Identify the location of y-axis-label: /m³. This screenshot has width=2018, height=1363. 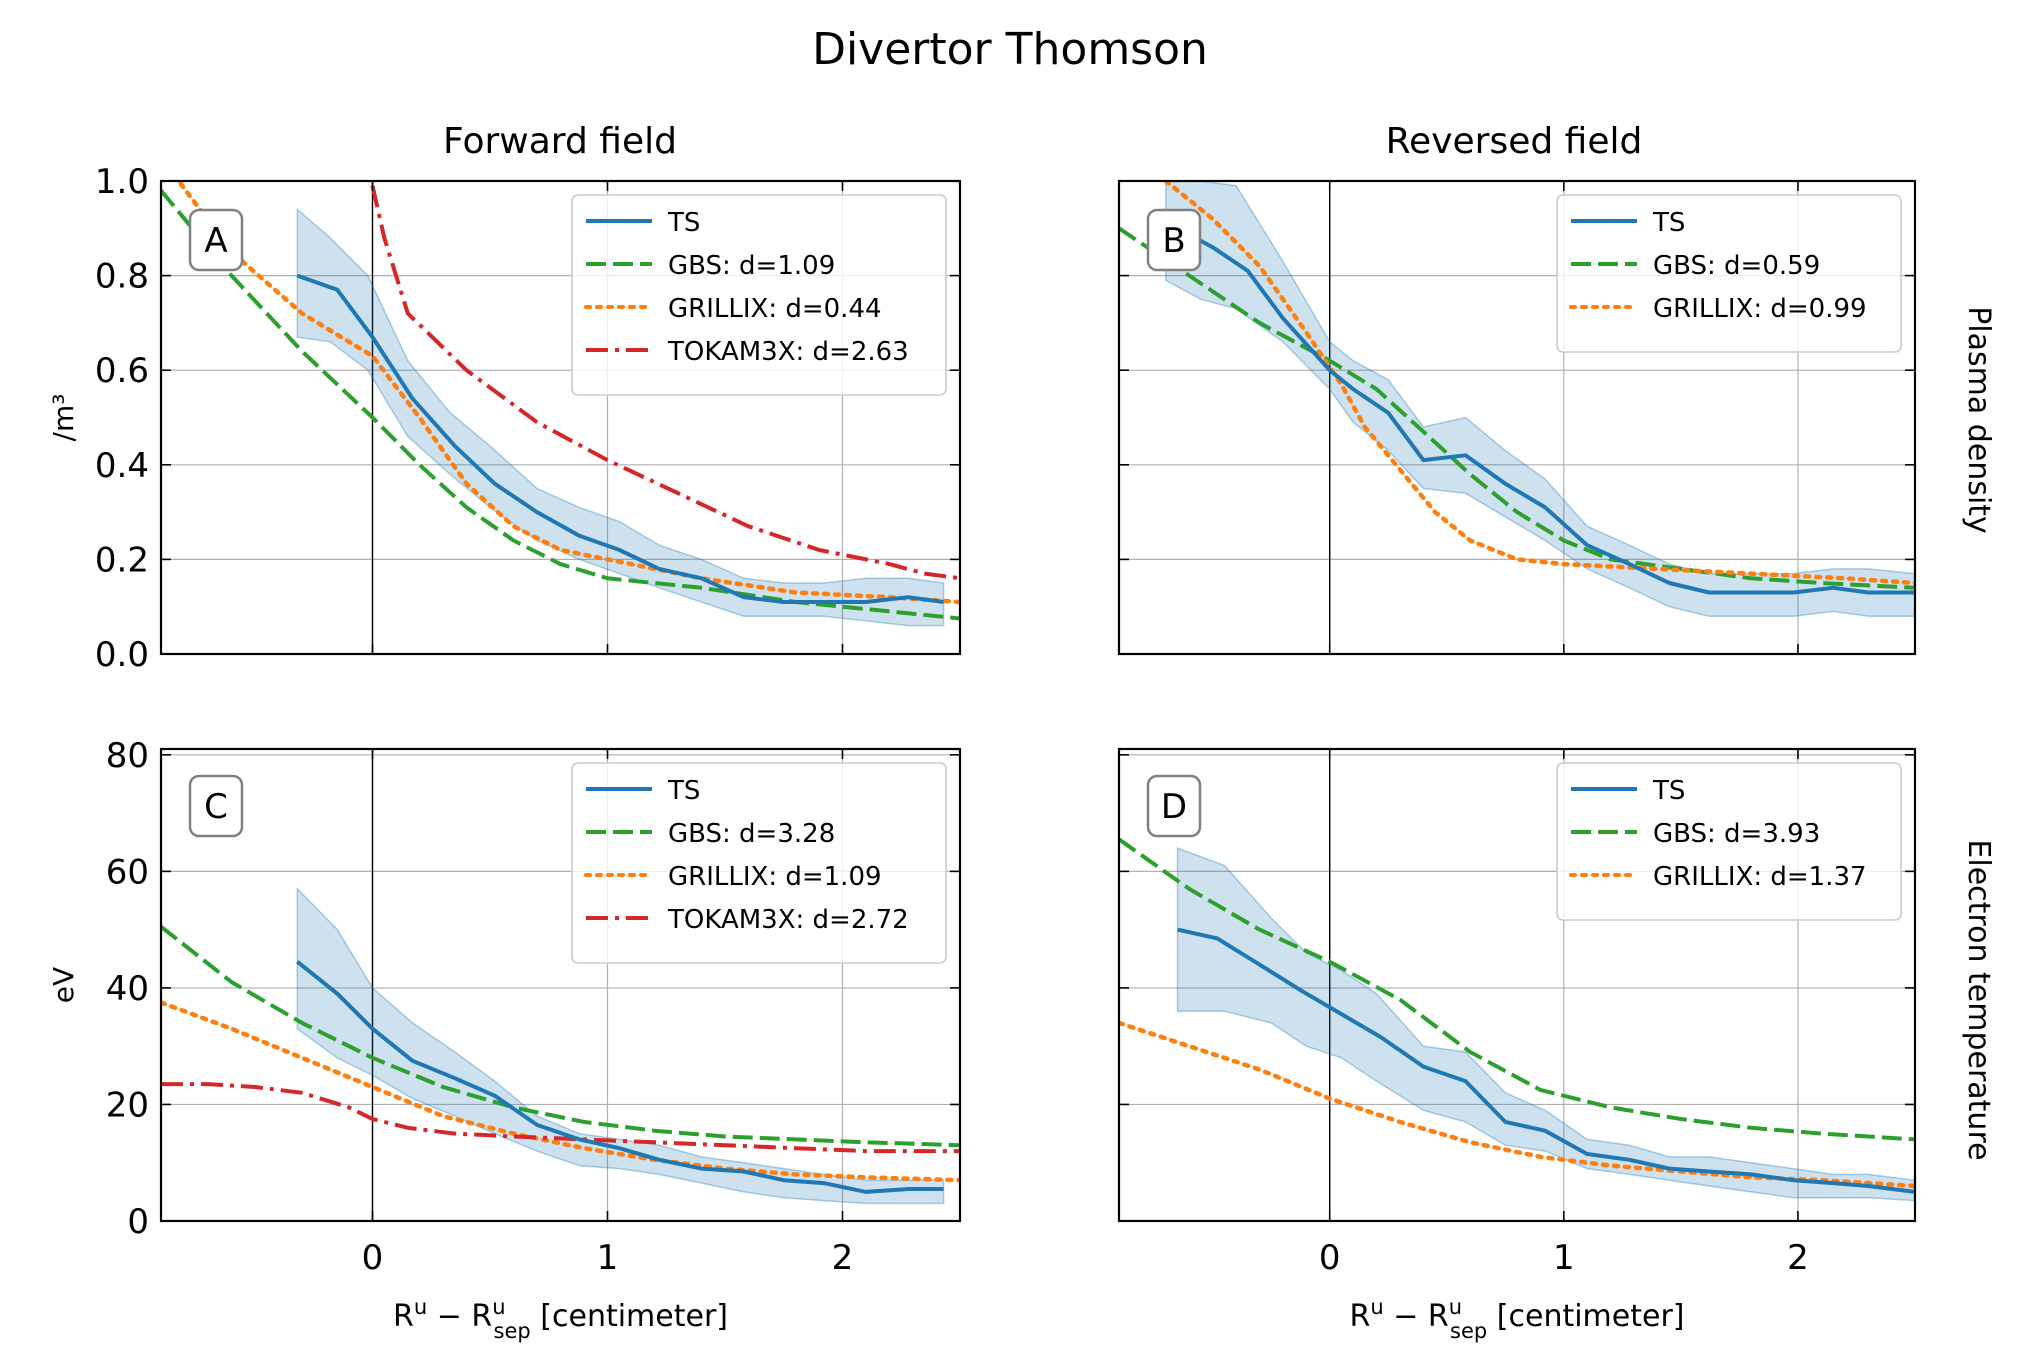
(63, 418).